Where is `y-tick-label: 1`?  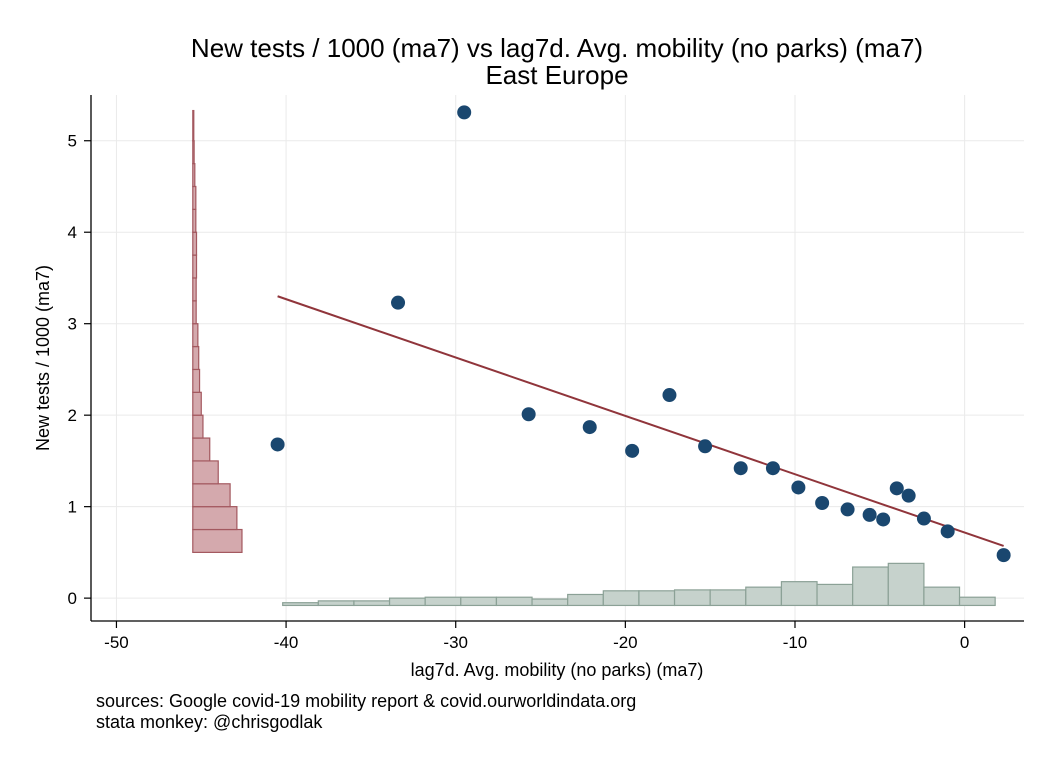 y-tick-label: 1 is located at coordinates (72, 507).